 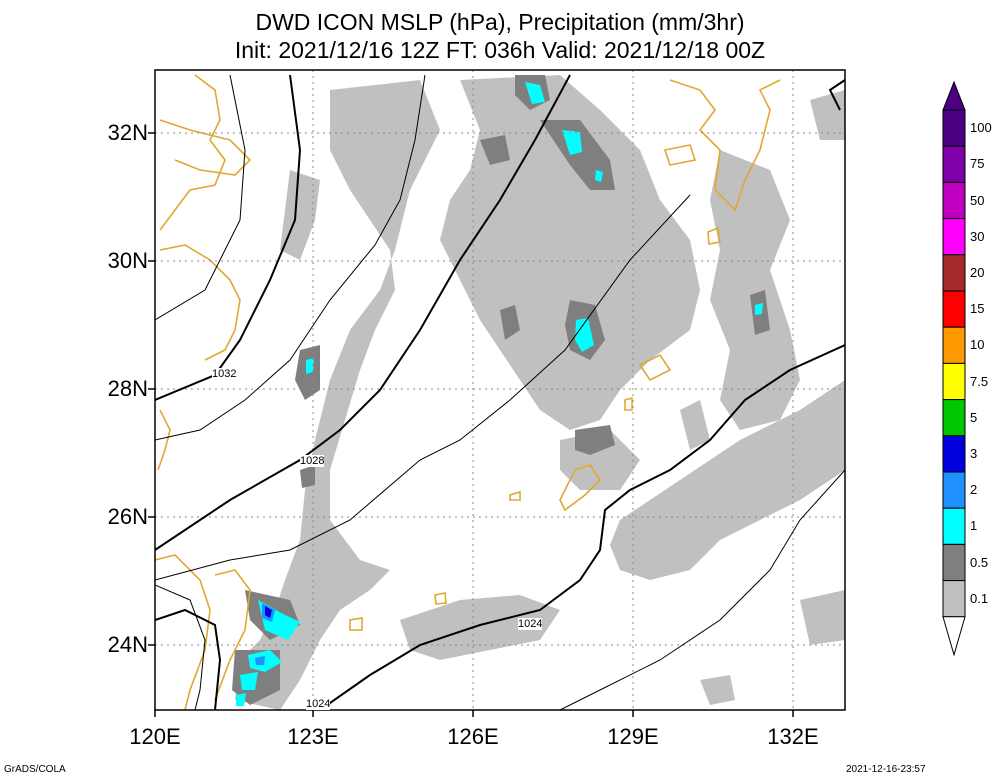 What do you see at coordinates (979, 598) in the screenshot?
I see `colorbar-label: 0.1` at bounding box center [979, 598].